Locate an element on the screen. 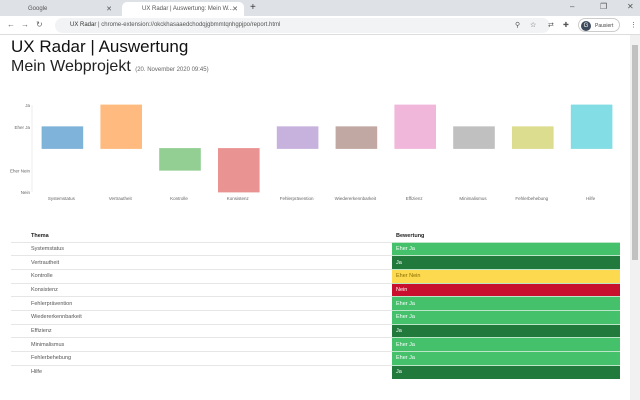  table-row: Hilfe Ja is located at coordinates (315, 371).